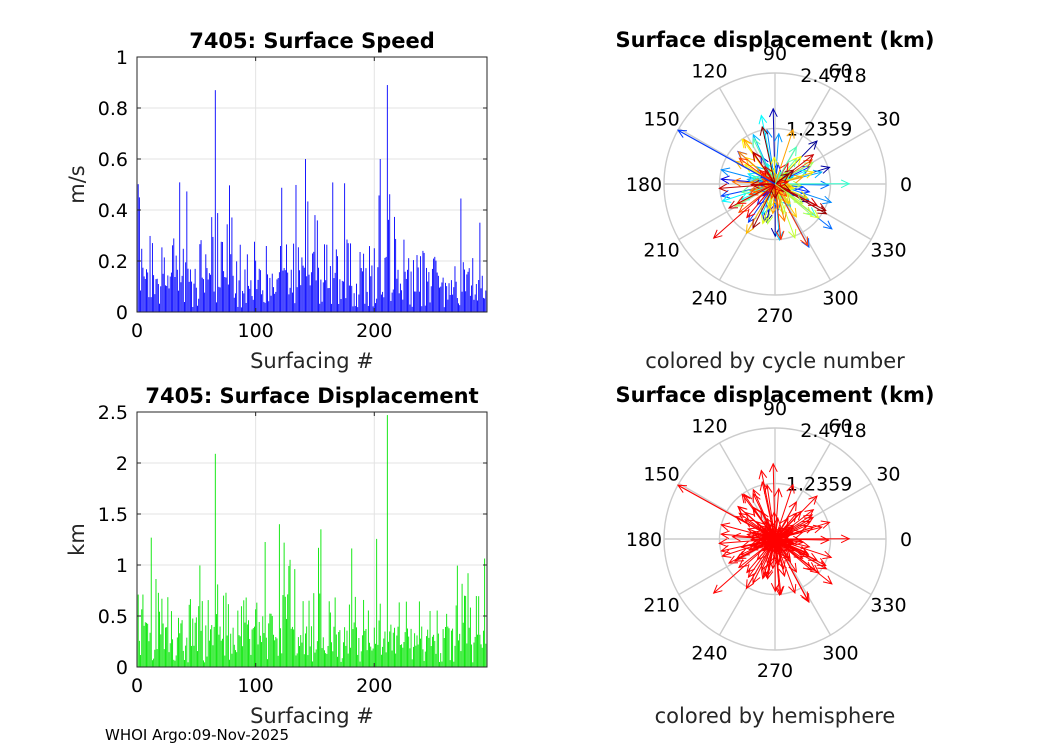  What do you see at coordinates (774, 395) in the screenshot?
I see `chart-title: Surface displacement (km)` at bounding box center [774, 395].